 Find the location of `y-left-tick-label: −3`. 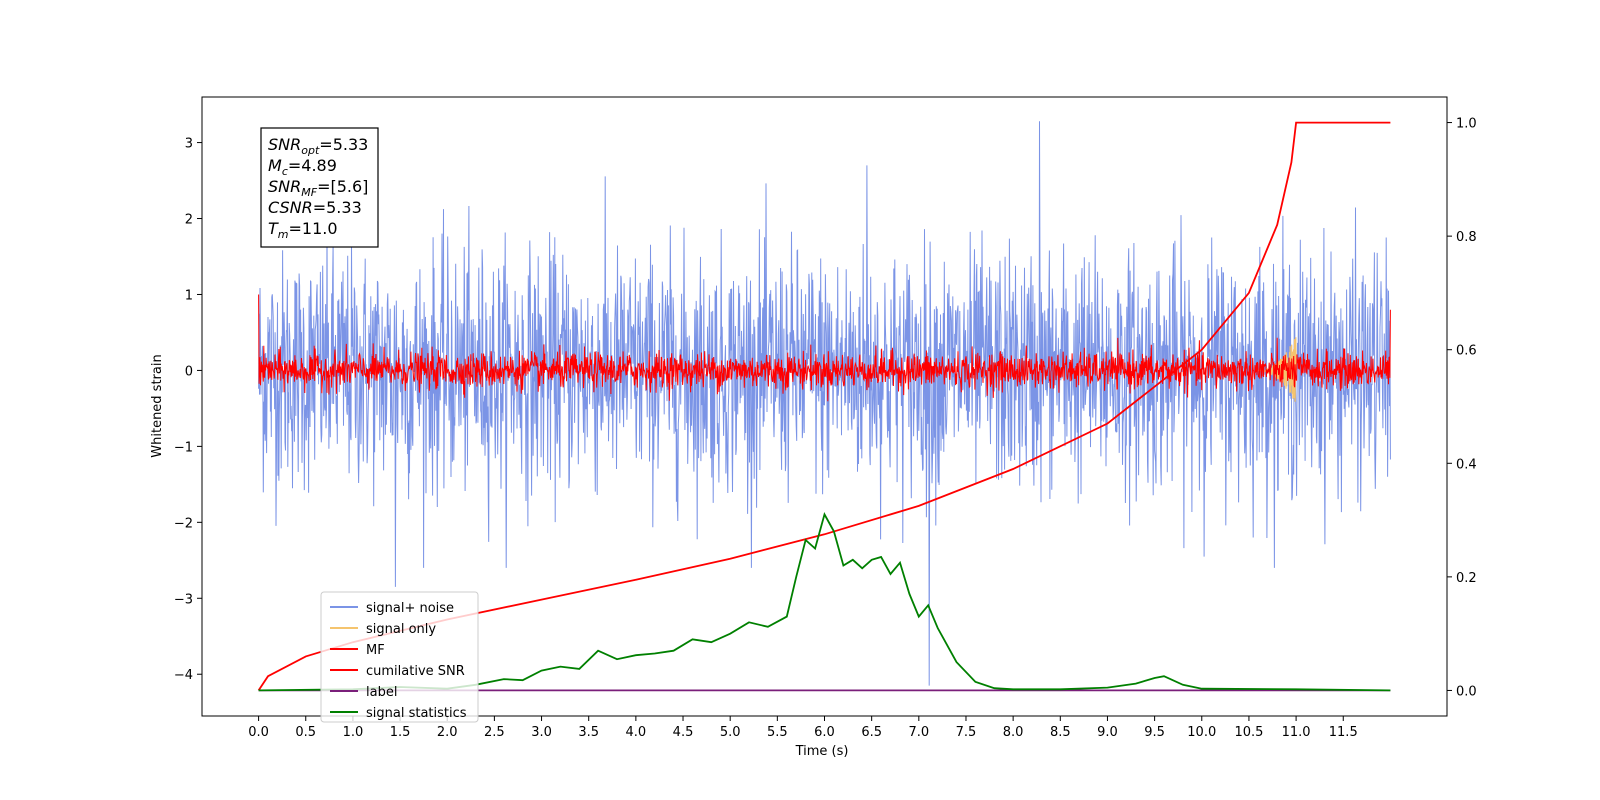

y-left-tick-label: −3 is located at coordinates (183, 599).